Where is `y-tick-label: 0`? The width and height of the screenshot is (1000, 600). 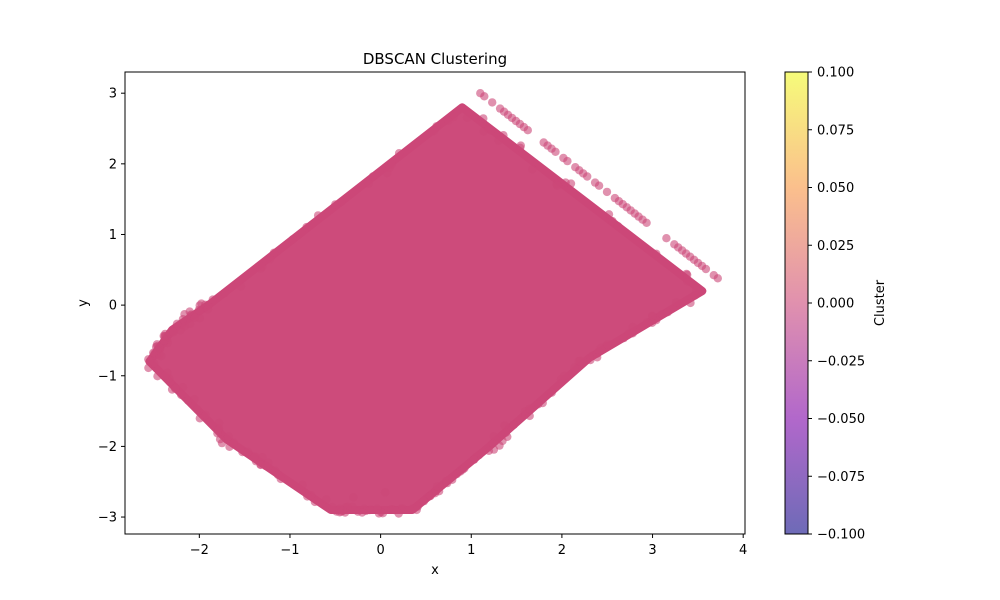
y-tick-label: 0 is located at coordinates (113, 306).